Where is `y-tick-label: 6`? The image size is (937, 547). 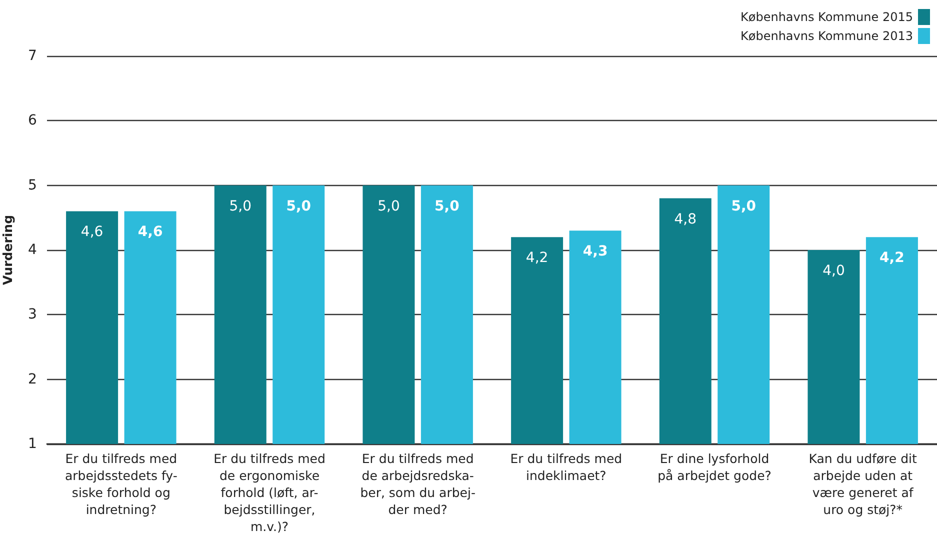
y-tick-label: 6 is located at coordinates (32, 120).